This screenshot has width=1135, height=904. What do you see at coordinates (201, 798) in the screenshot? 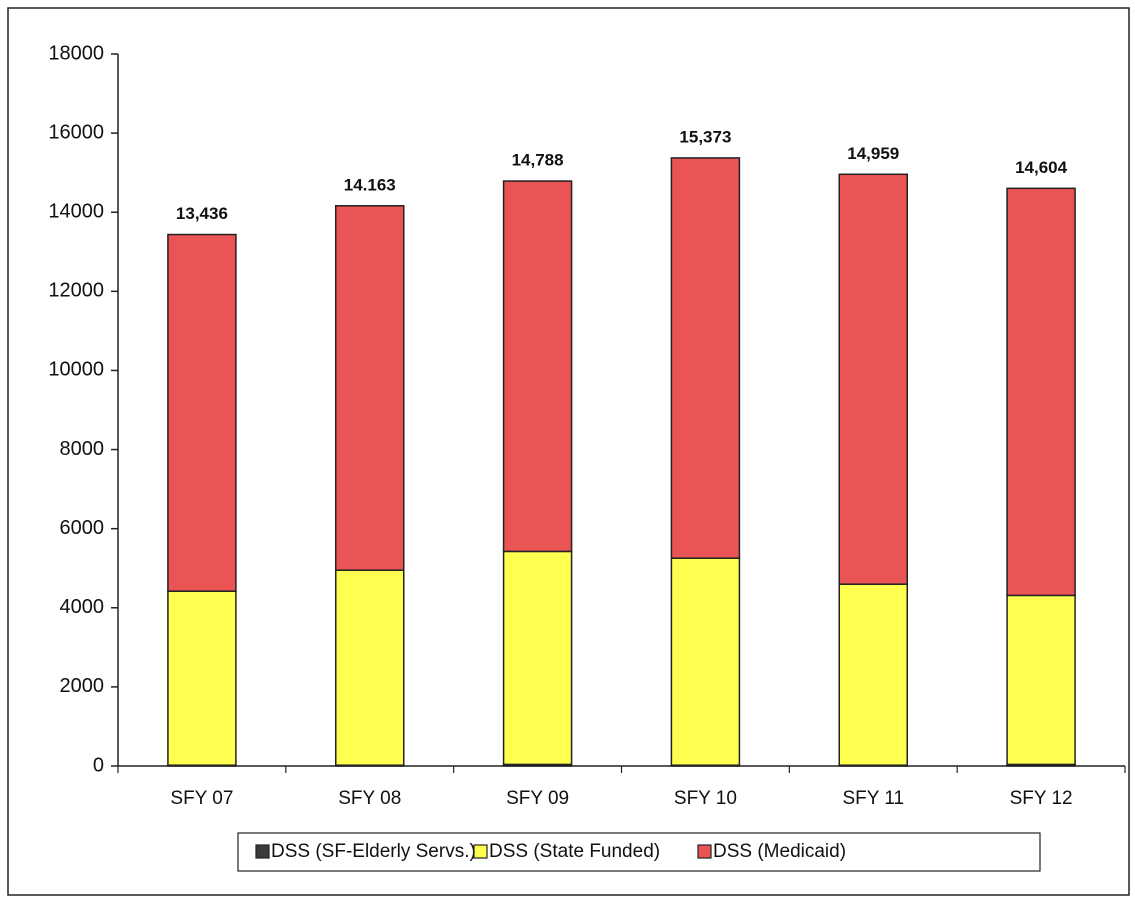
I see `x-tick-label: SFY 07` at bounding box center [201, 798].